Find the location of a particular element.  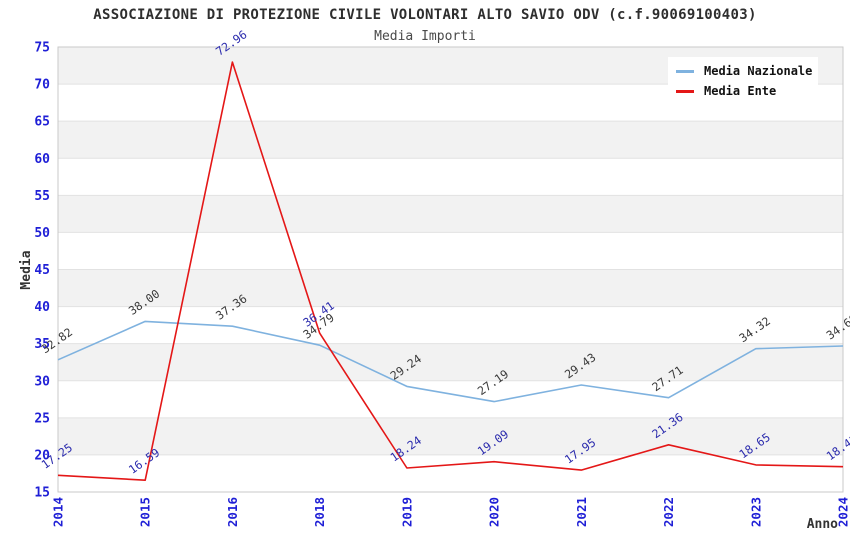

x-tick-label: 2024 is located at coordinates (843, 512).